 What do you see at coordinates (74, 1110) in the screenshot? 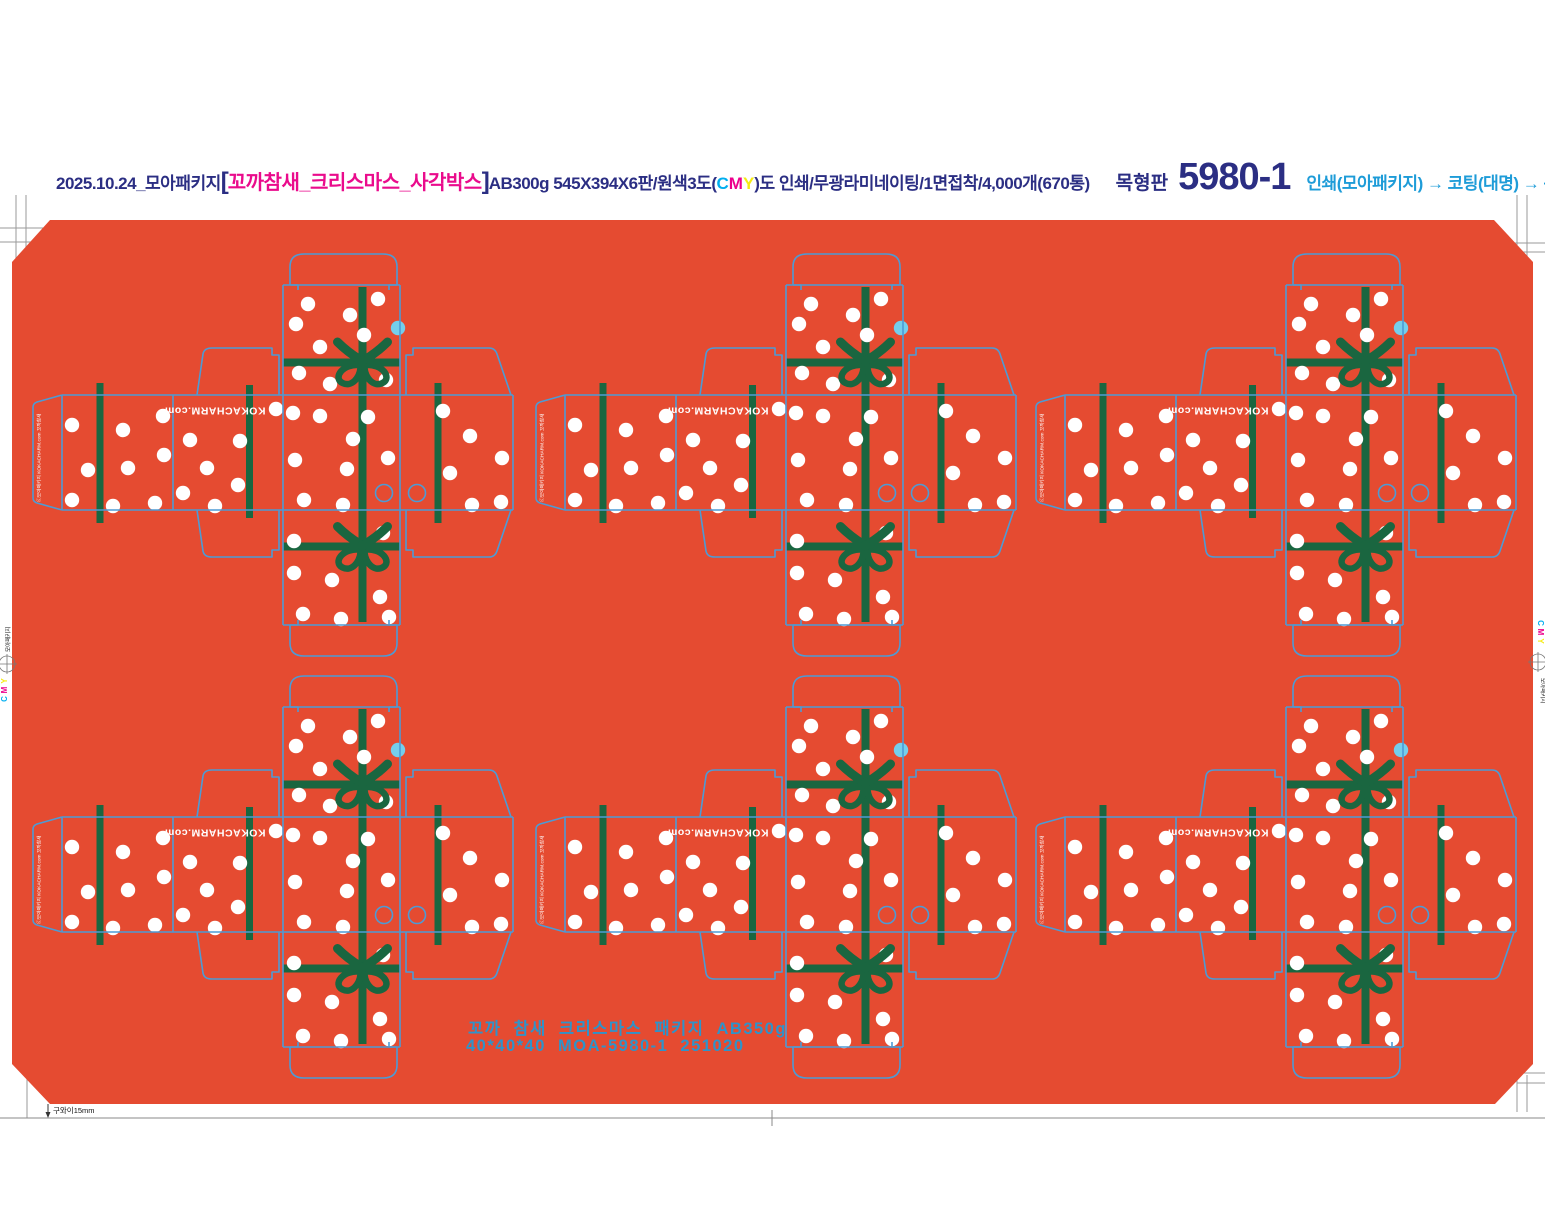
I see `gripper-label: 구와이15mm` at bounding box center [74, 1110].